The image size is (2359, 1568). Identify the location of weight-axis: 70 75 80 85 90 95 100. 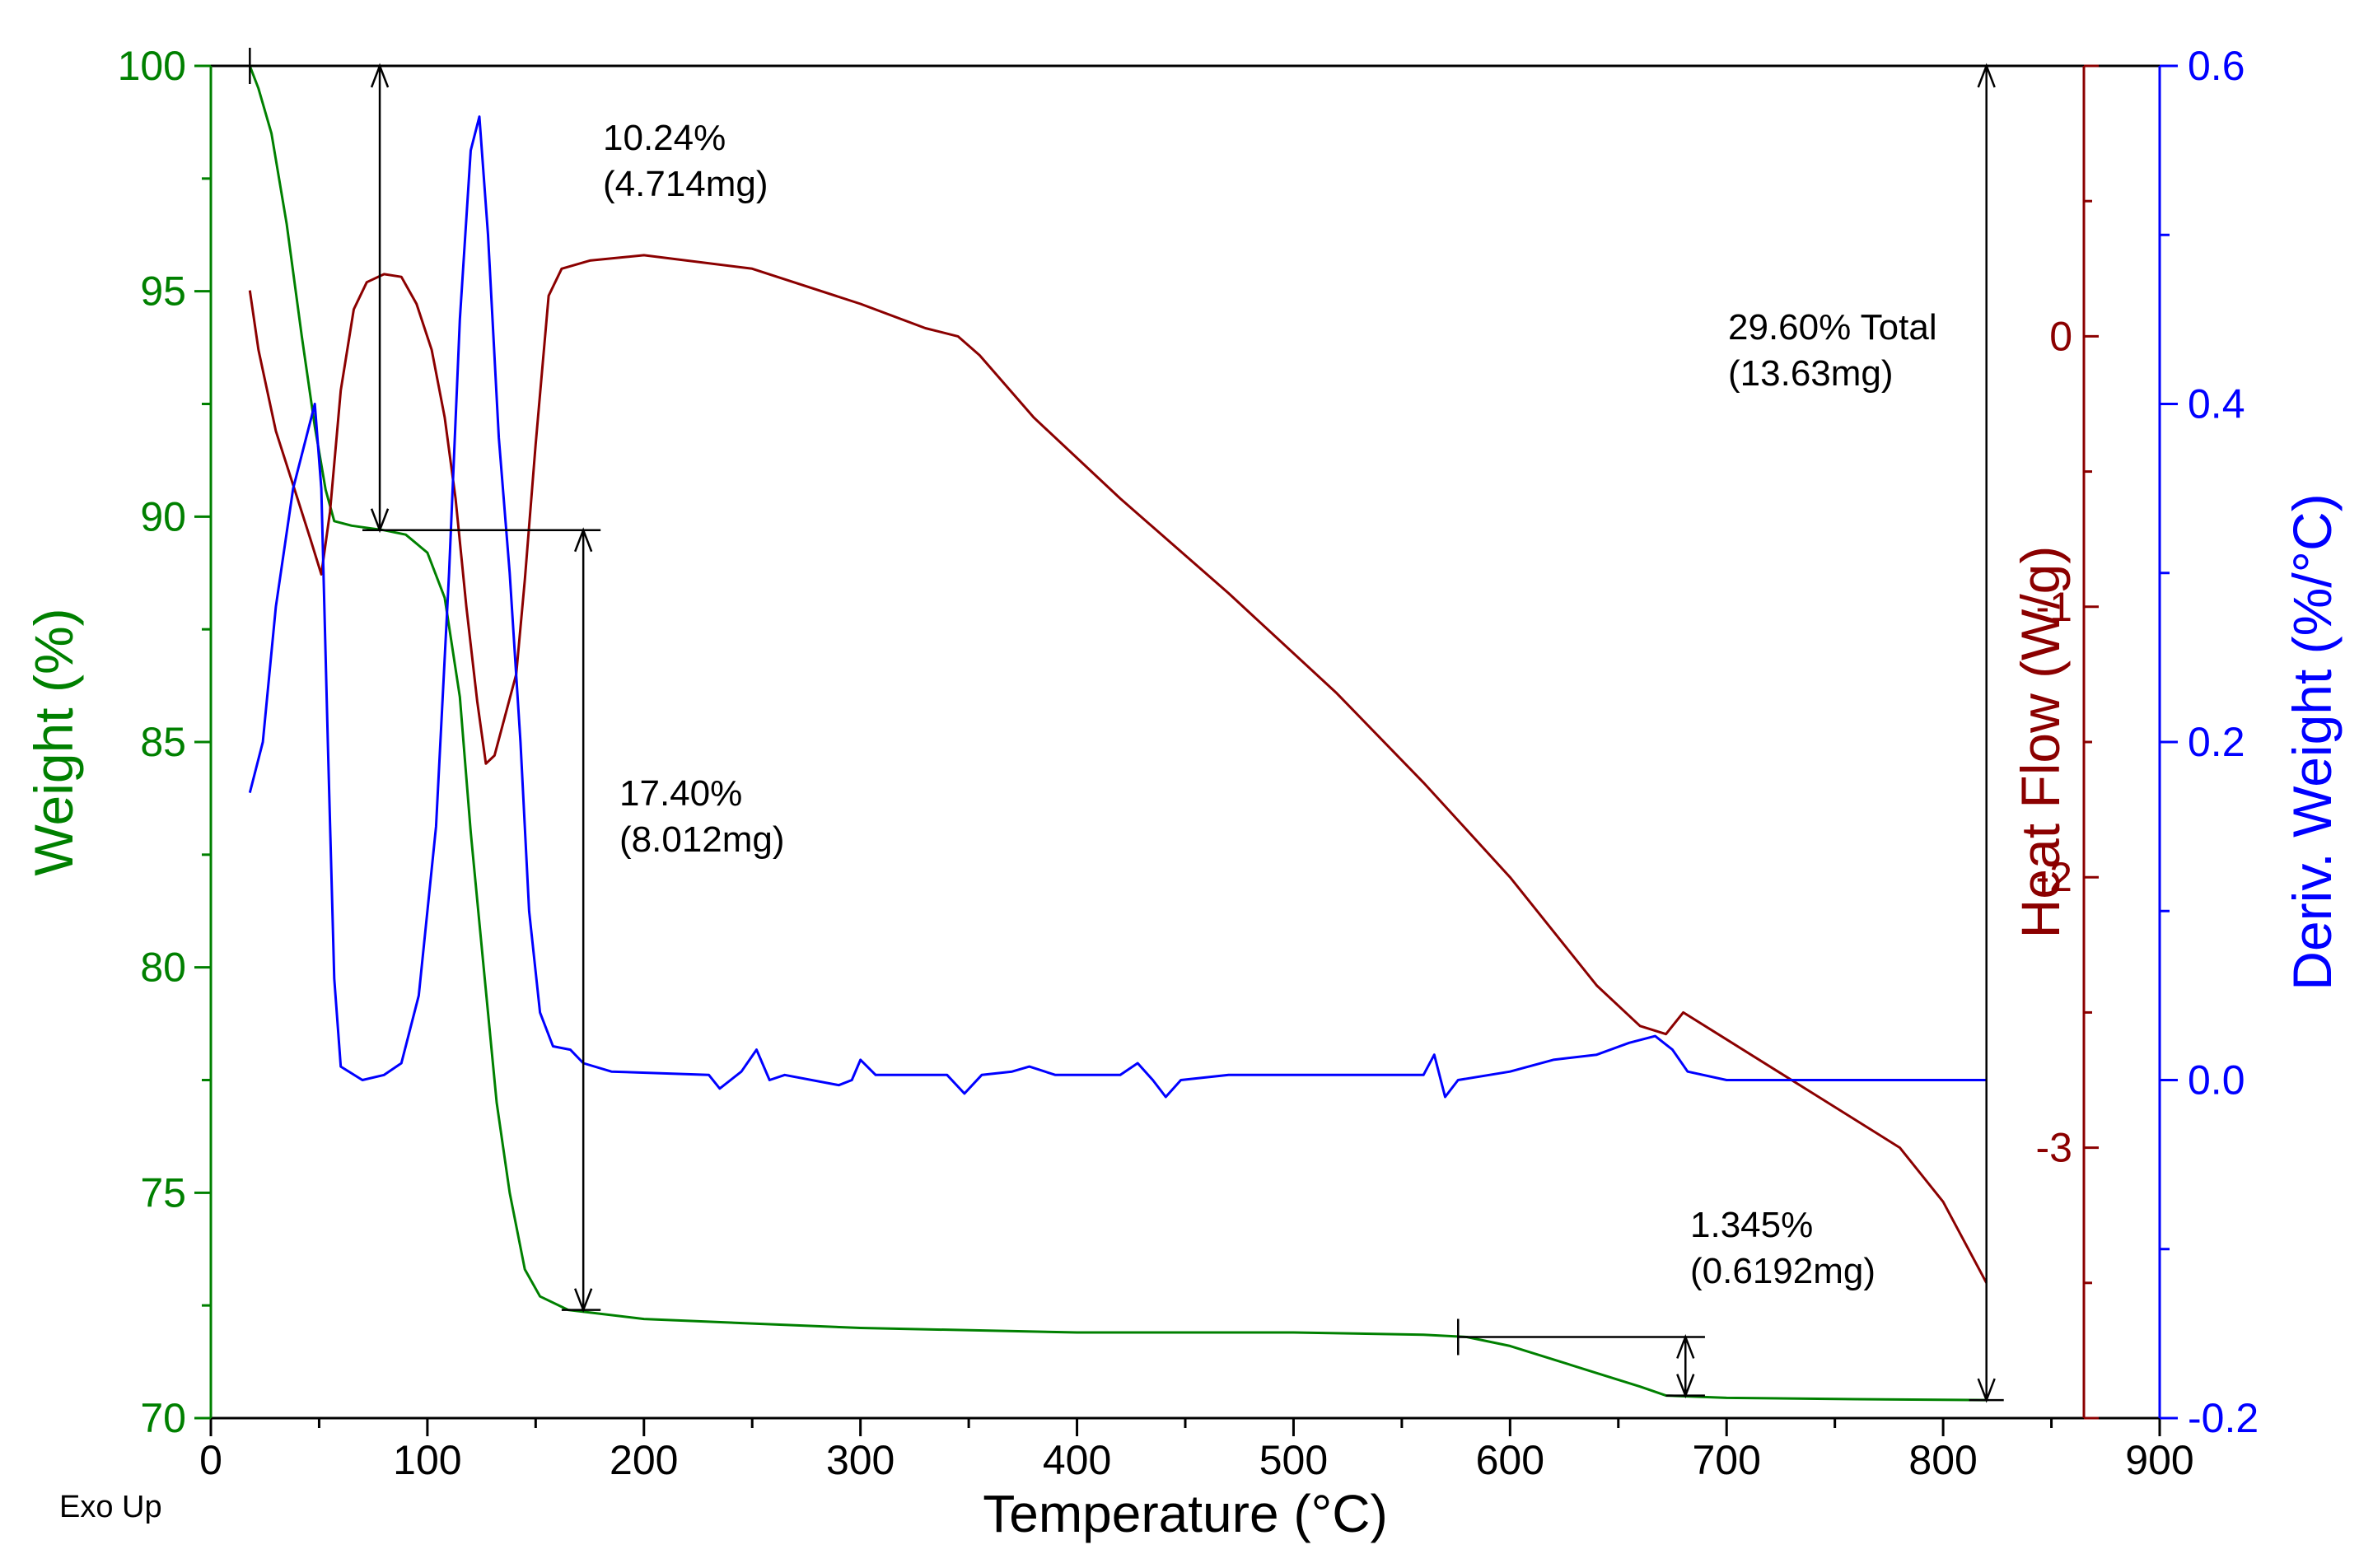
(165, 742).